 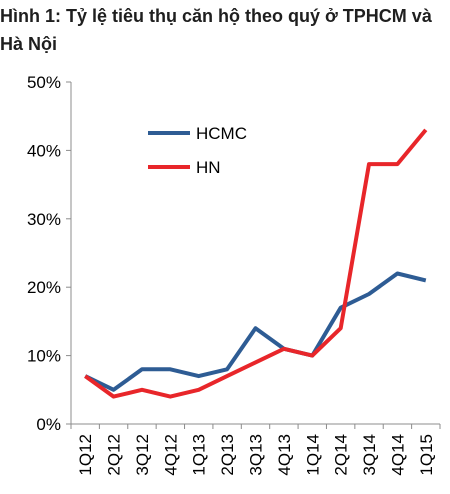 I want to click on x-tick-label: 3Q14, so click(x=369, y=455).